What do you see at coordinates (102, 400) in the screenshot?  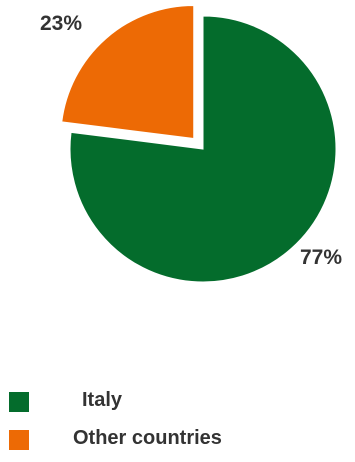 I see `legend-label-italy: Italy` at bounding box center [102, 400].